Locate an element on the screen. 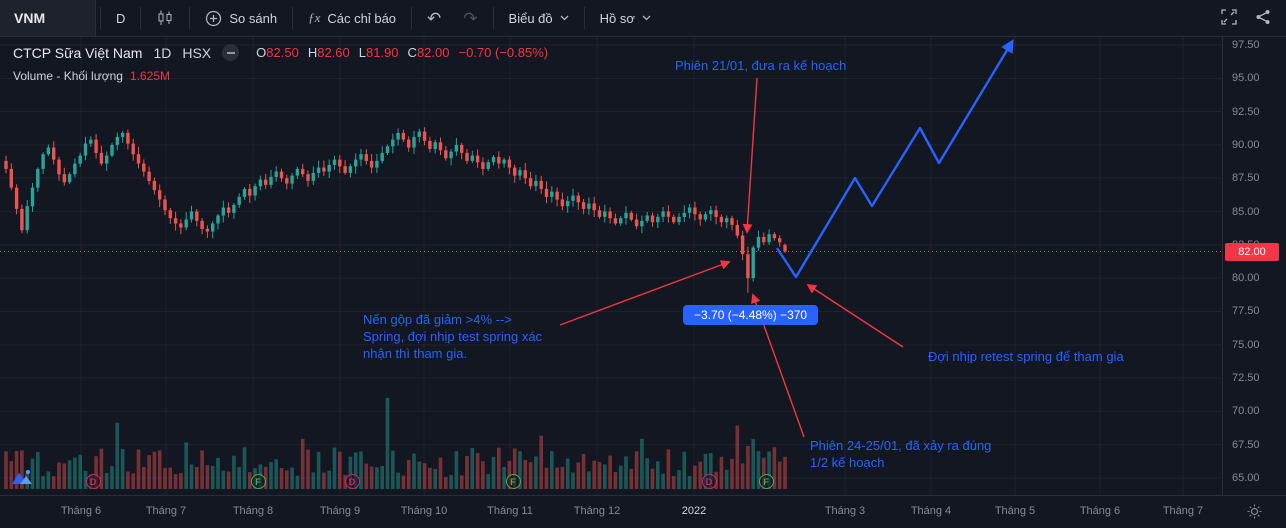  symbol-title: CTCP Sữa Việt Nam is located at coordinates (78, 52).